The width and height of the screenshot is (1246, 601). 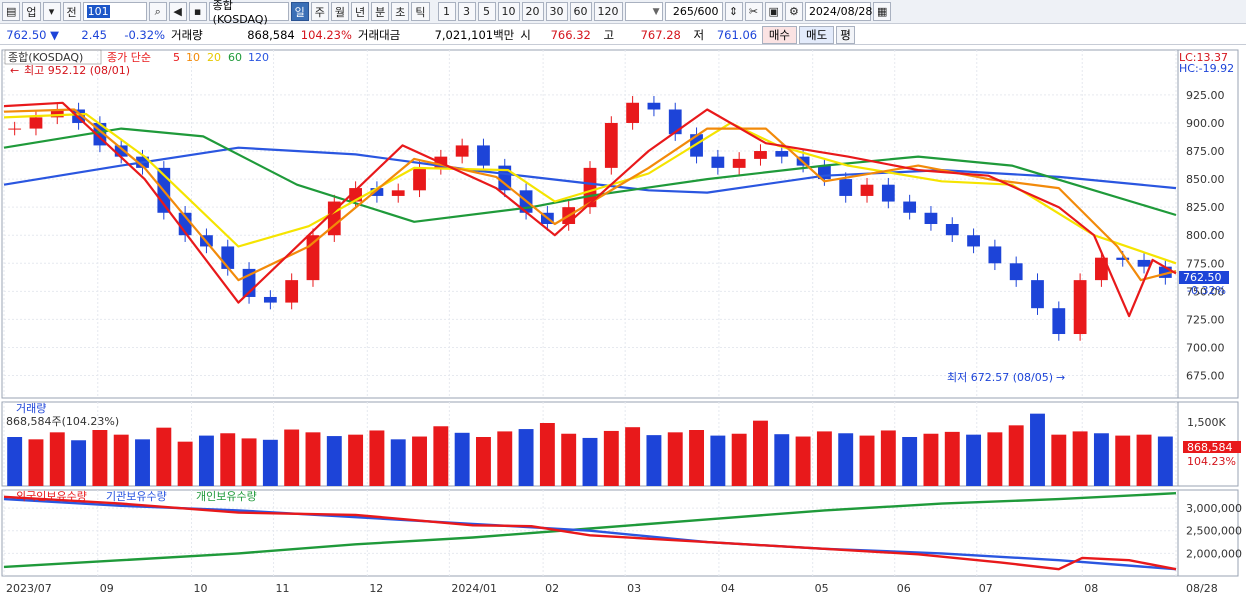 I want to click on minute-5: 5, so click(x=486, y=11).